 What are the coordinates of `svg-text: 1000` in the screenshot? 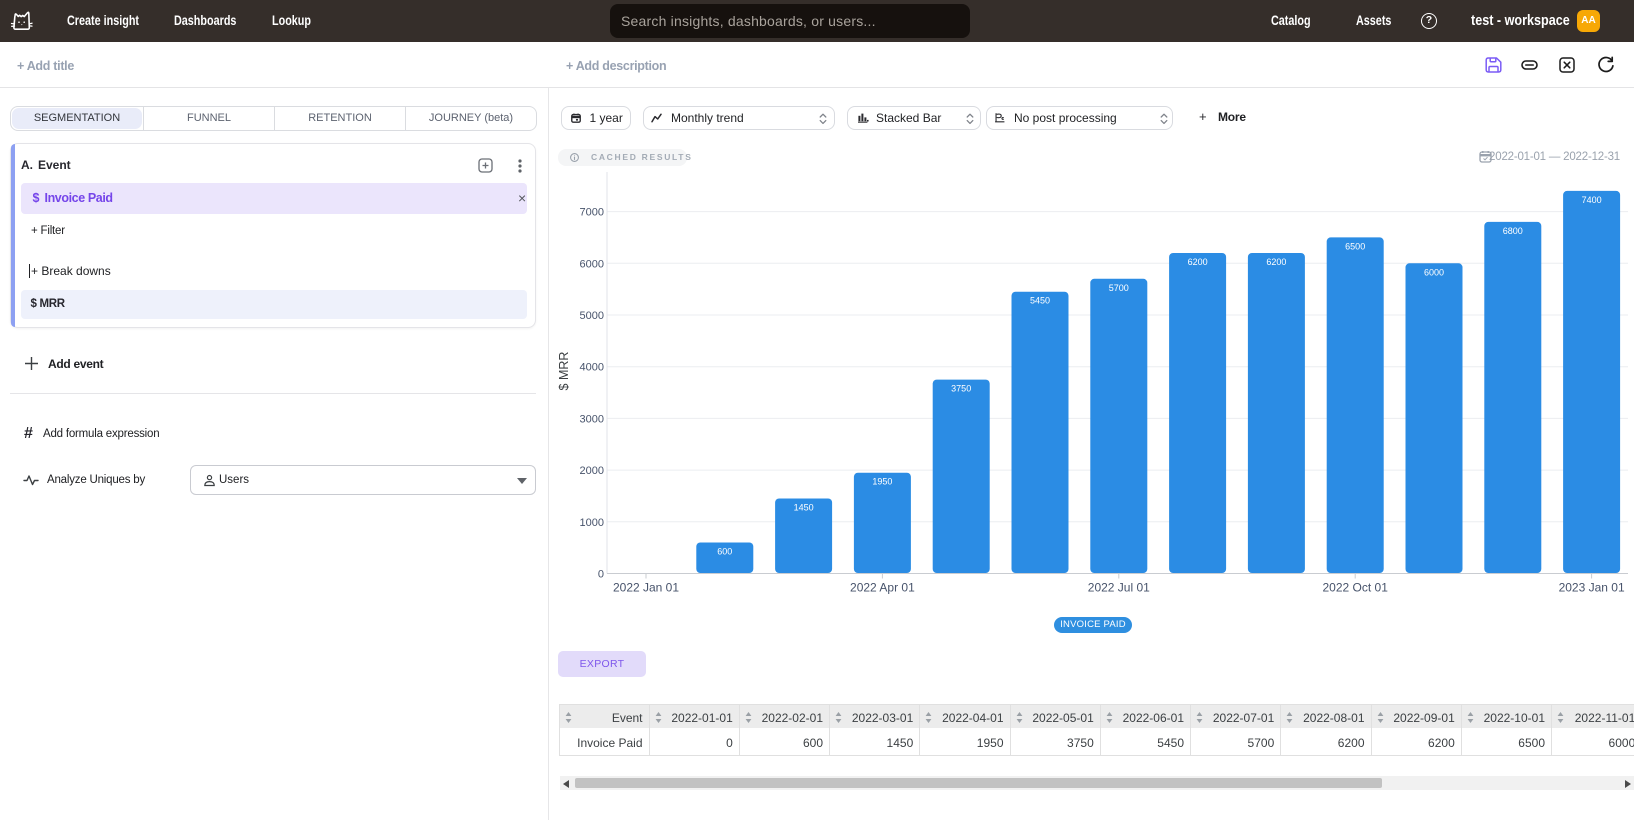 It's located at (592, 523).